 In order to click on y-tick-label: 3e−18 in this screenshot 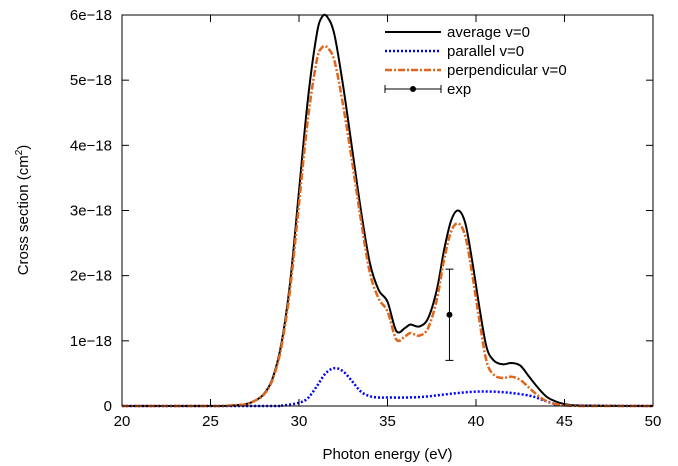, I will do `click(91, 211)`.